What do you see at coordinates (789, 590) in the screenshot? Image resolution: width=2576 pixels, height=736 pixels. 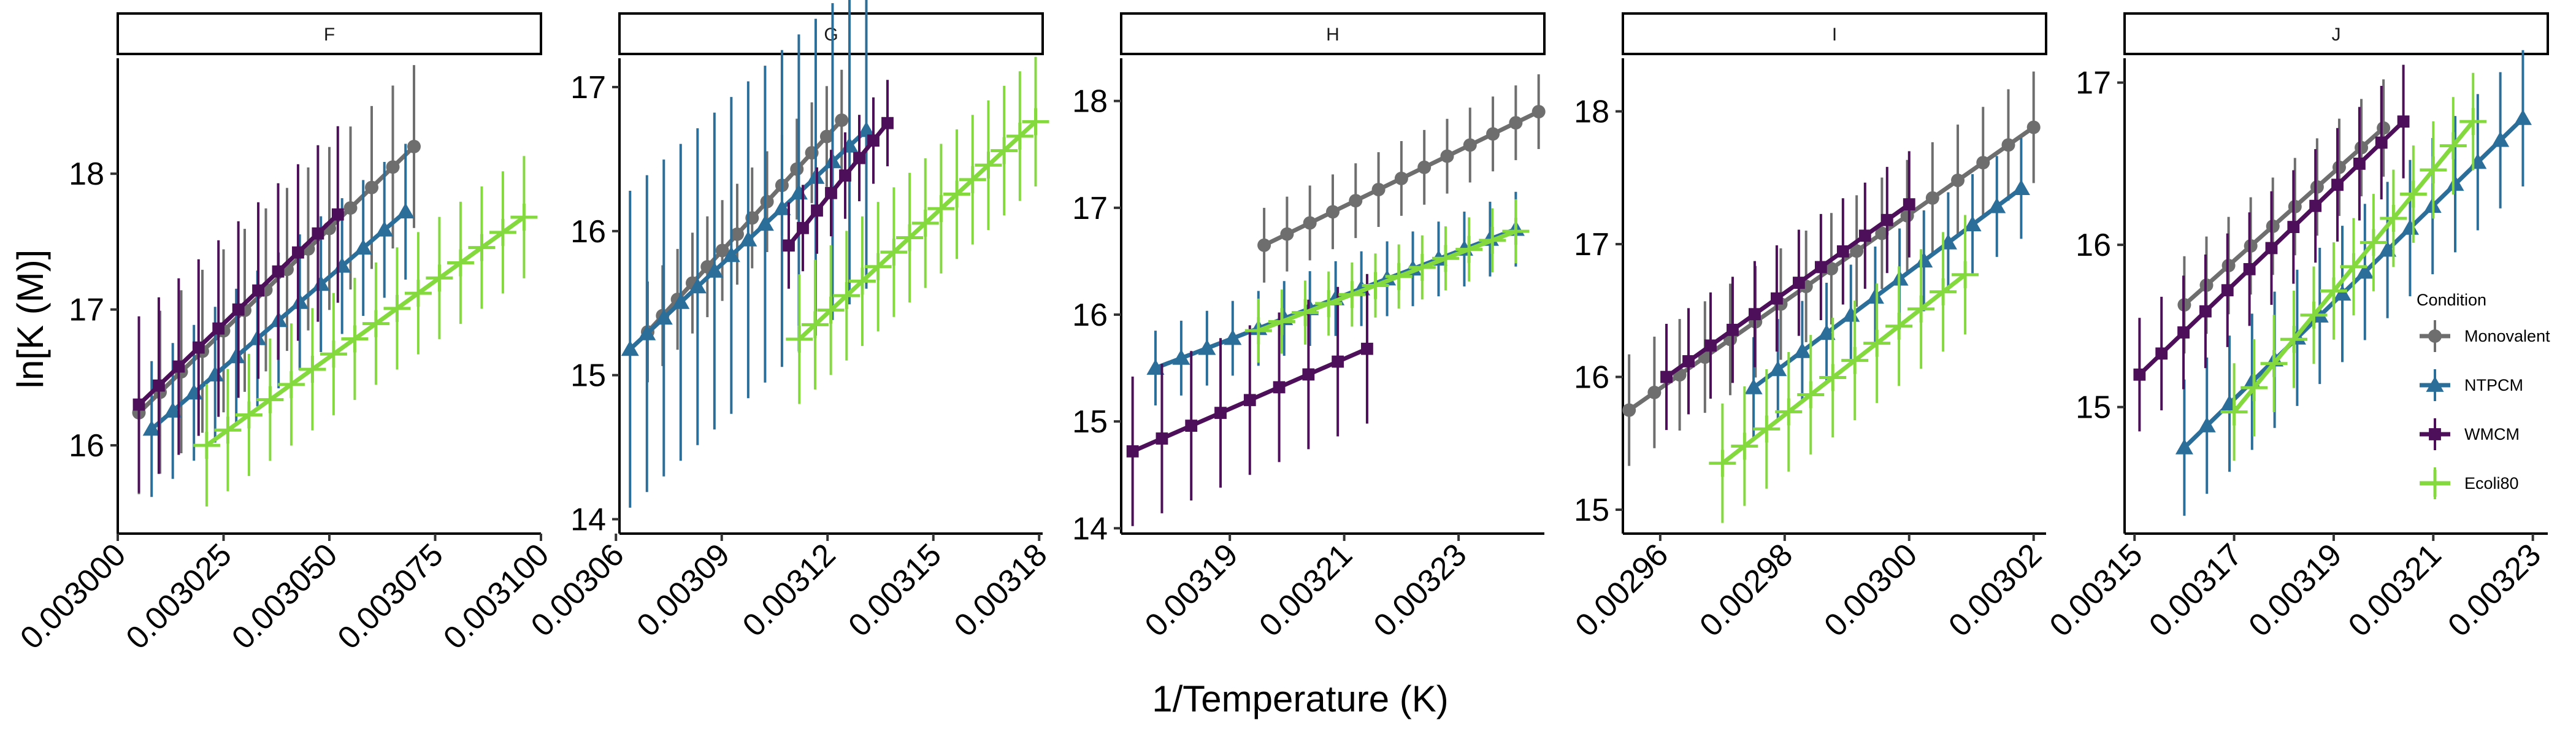 I see `x-tick-label: 0.00312` at bounding box center [789, 590].